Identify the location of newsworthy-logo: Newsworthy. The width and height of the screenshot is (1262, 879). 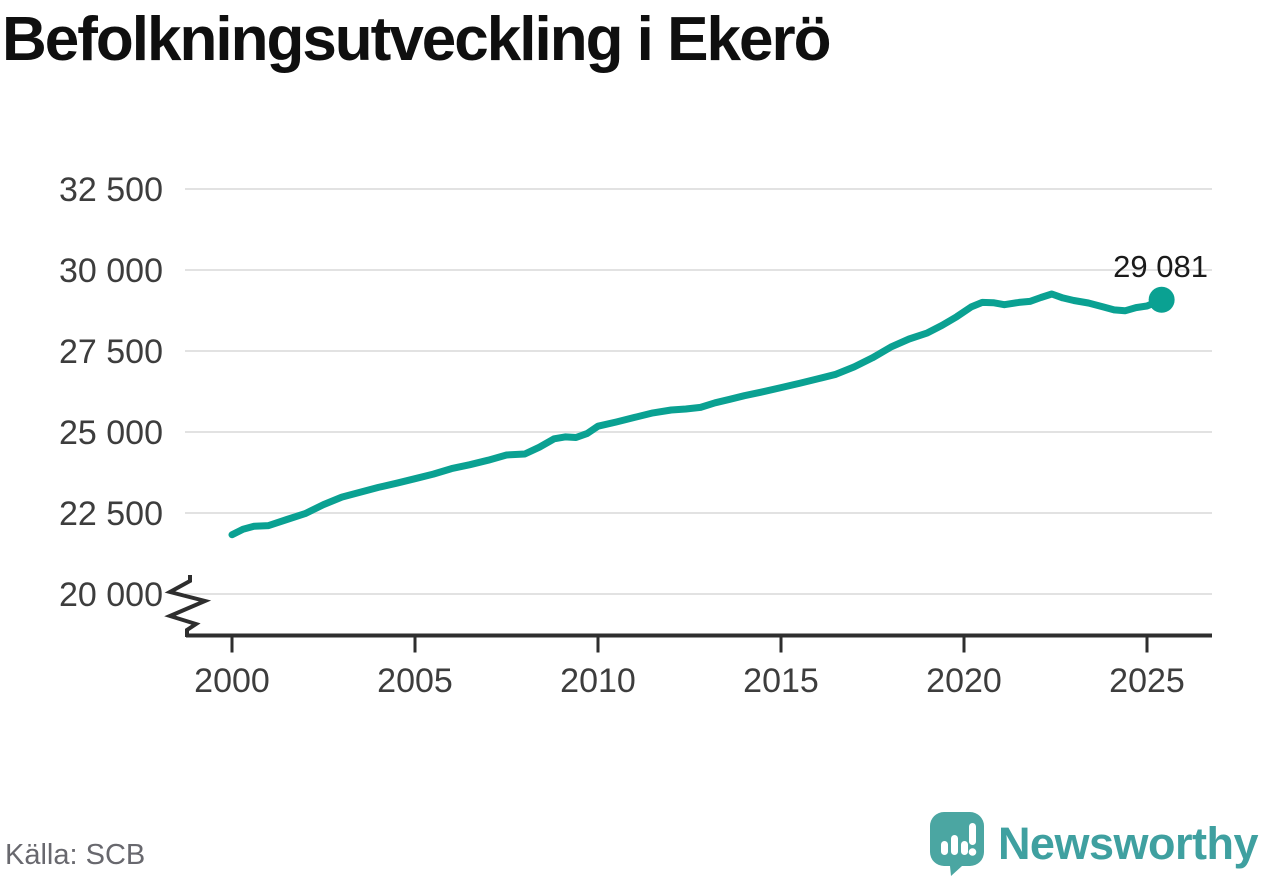
(1093, 843).